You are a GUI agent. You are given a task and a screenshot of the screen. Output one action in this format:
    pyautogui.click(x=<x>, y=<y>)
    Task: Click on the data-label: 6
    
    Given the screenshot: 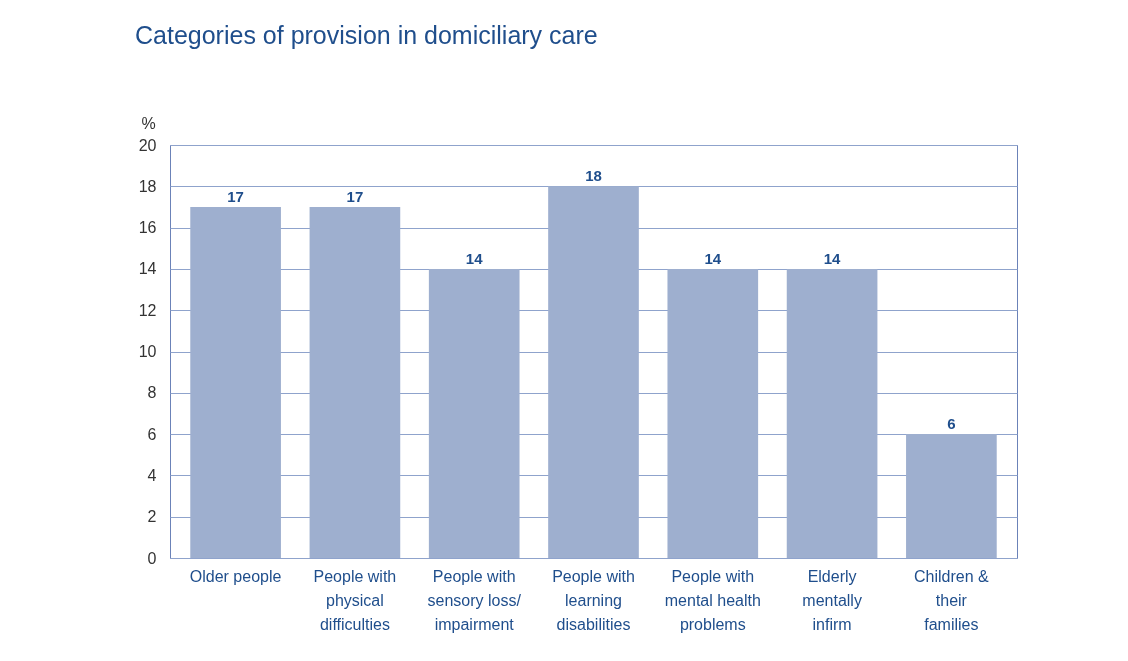 What is the action you would take?
    pyautogui.click(x=951, y=424)
    